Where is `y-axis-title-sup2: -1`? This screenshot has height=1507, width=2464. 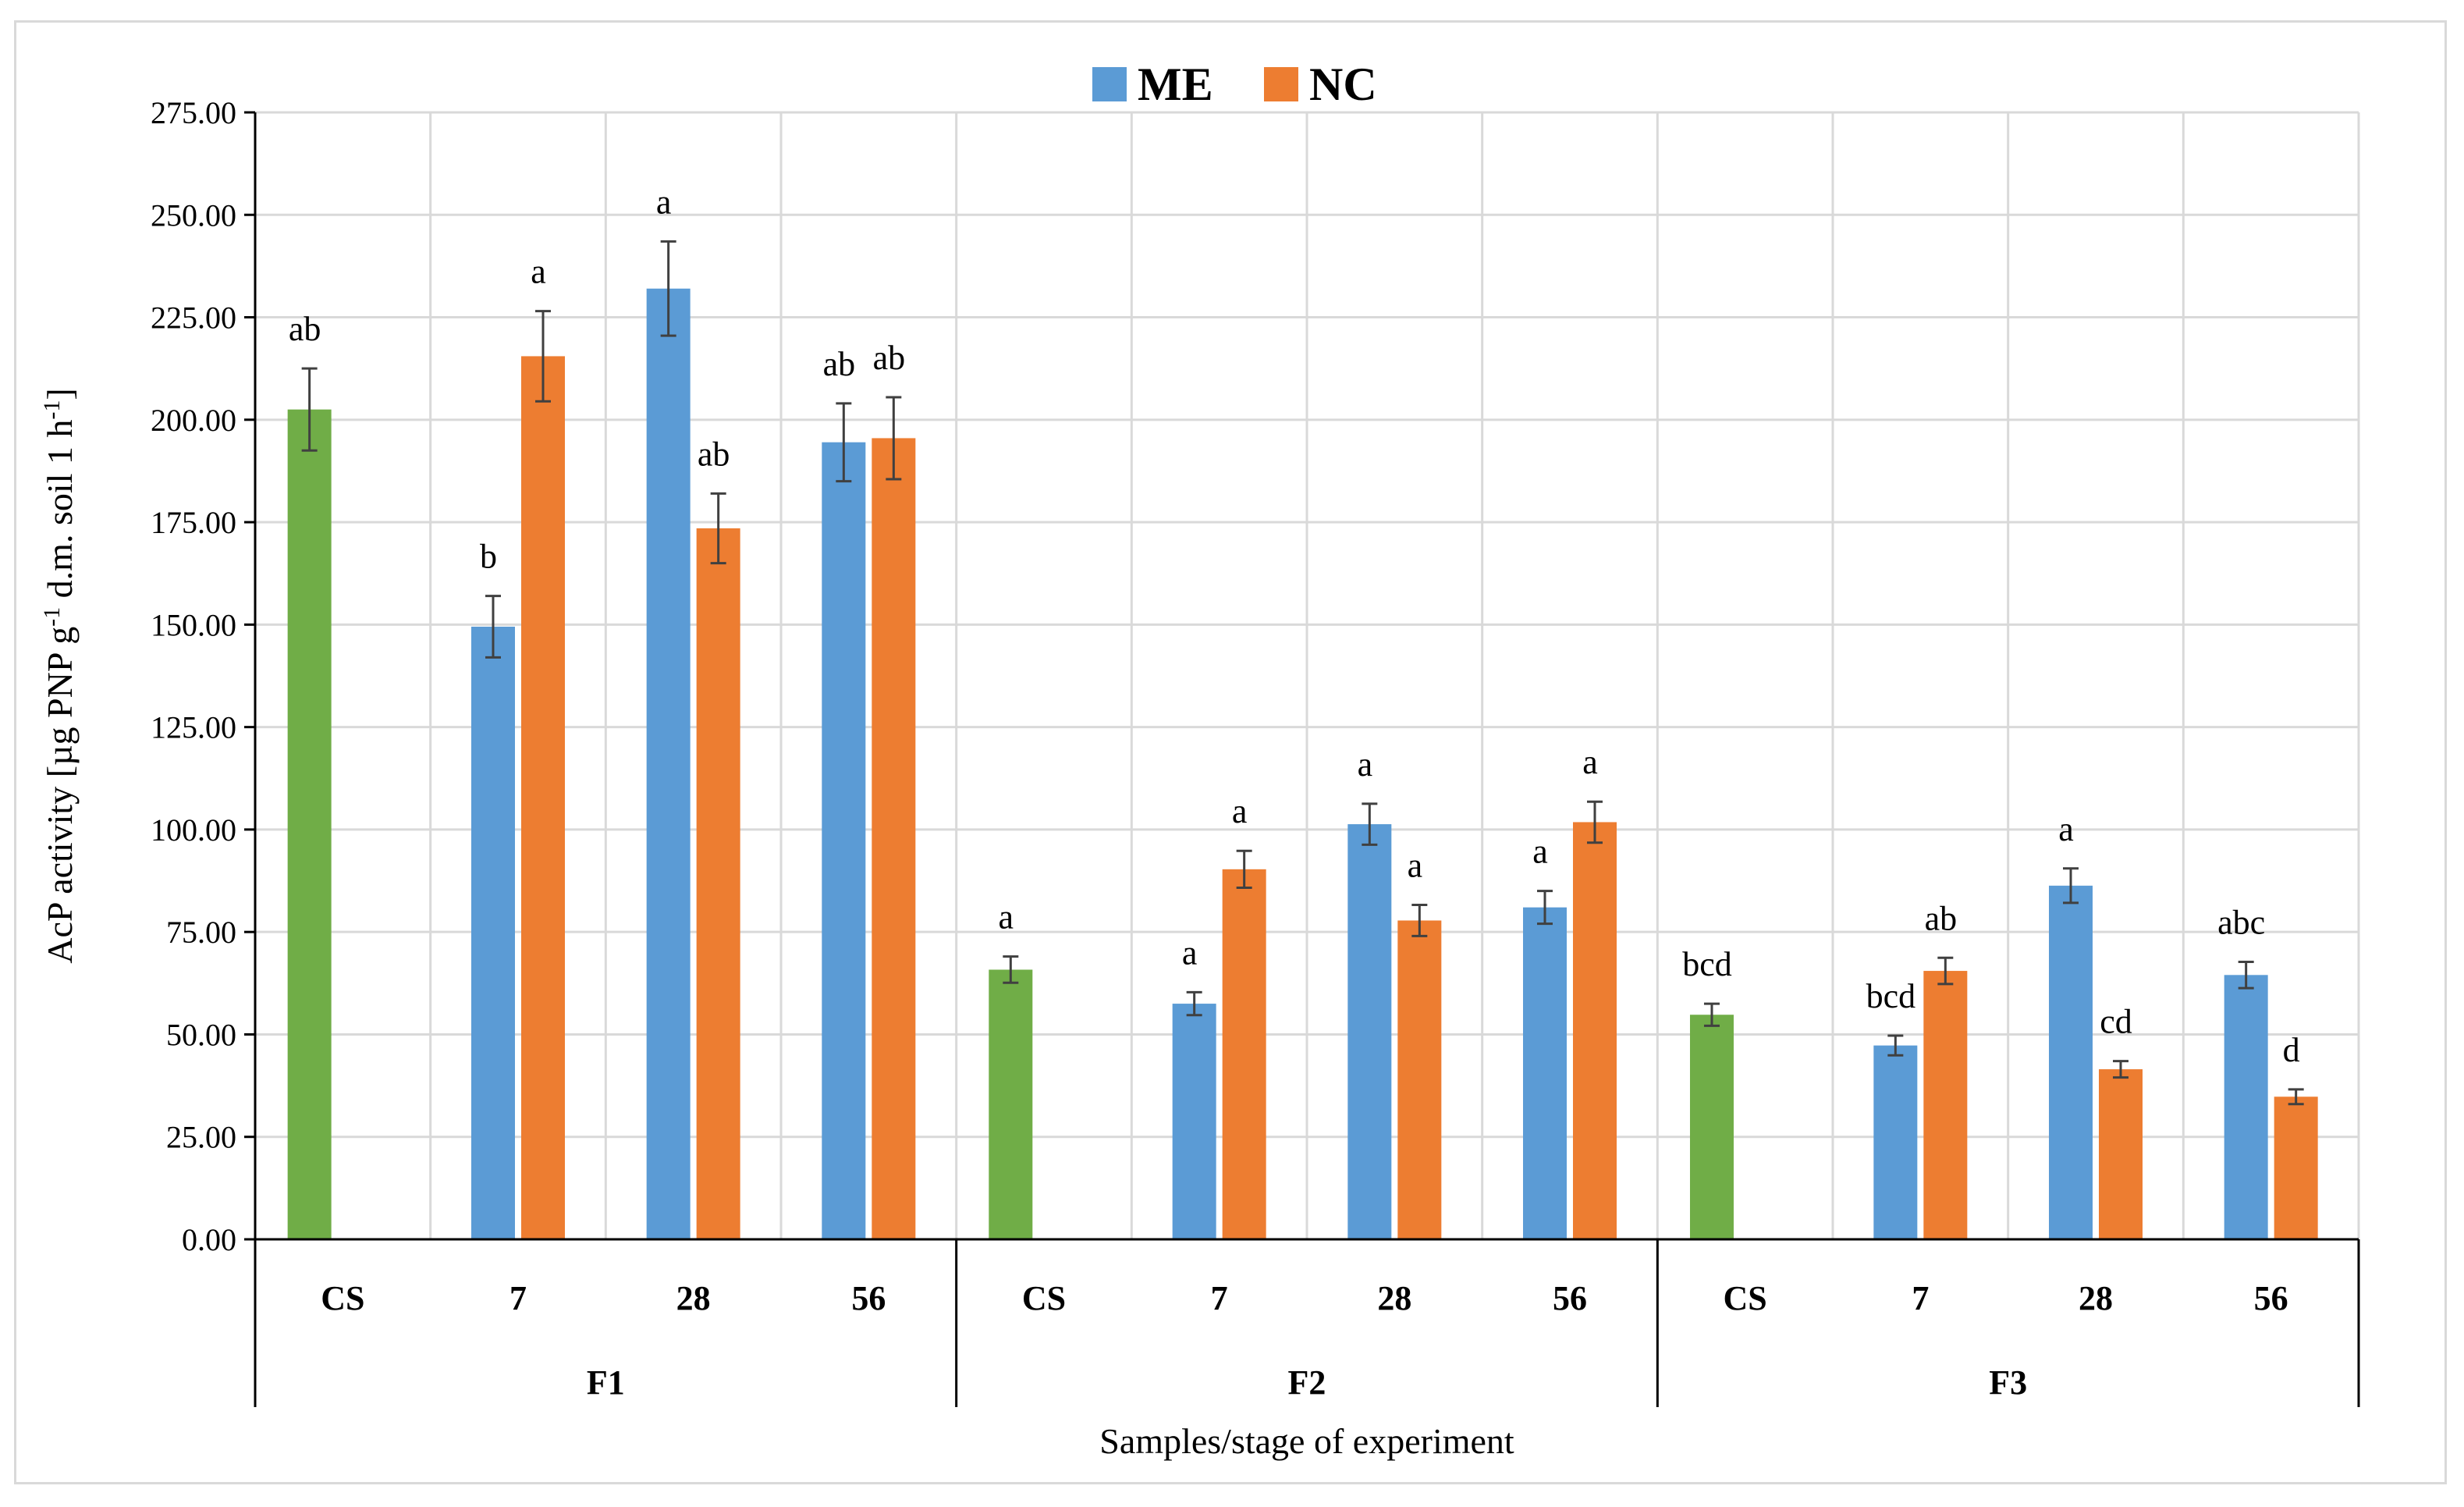
y-axis-title-sup2: -1 is located at coordinates (52, 410).